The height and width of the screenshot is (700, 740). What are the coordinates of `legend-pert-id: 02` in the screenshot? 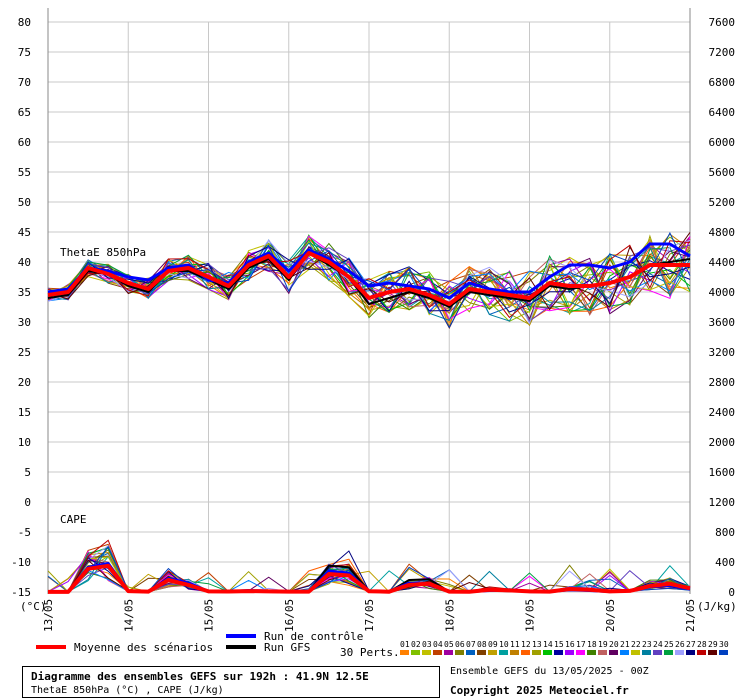 It's located at (416, 644).